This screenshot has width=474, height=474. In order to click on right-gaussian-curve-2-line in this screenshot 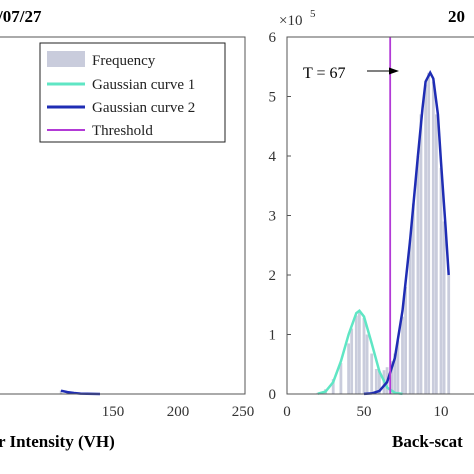, I will do `click(406, 232)`.